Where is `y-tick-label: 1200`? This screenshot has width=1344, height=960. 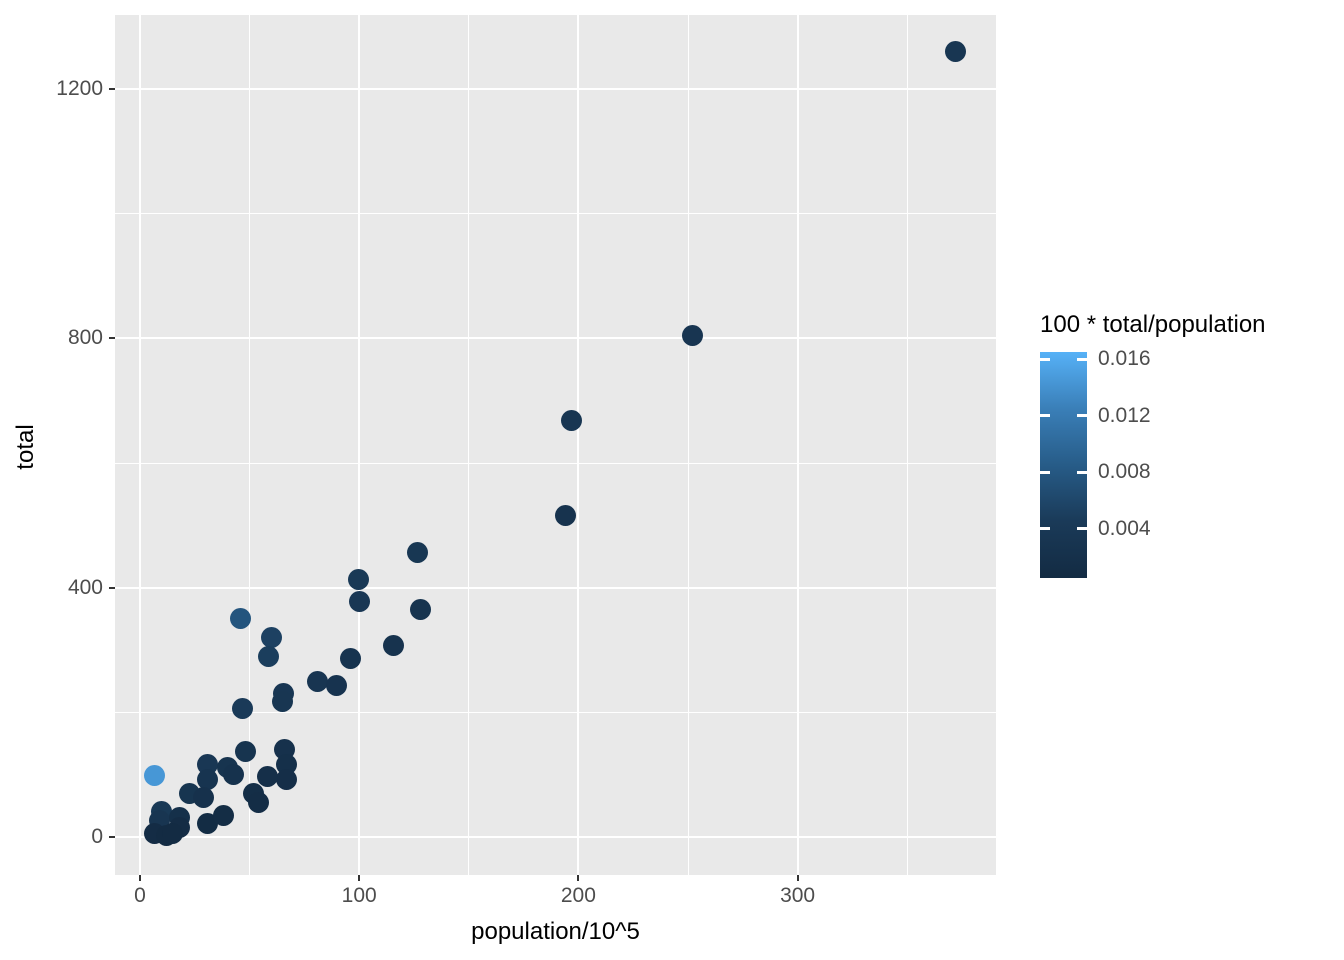
y-tick-label: 1200 is located at coordinates (79, 89).